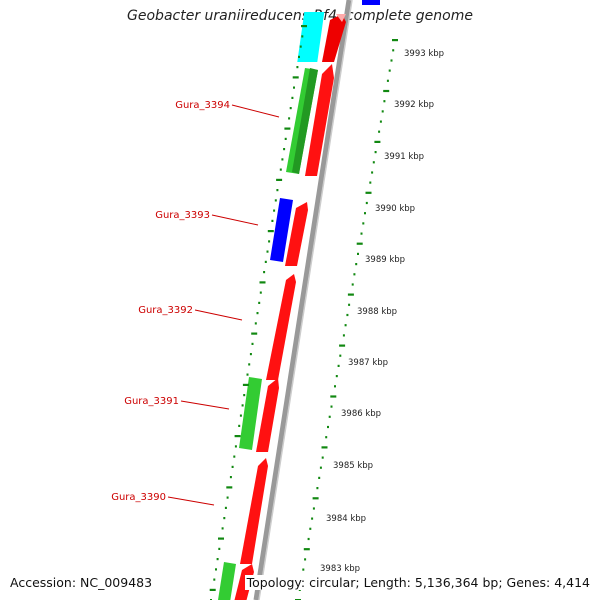 This screenshot has height=600, width=600. I want to click on gene-label: Gura_3391, so click(151, 401).